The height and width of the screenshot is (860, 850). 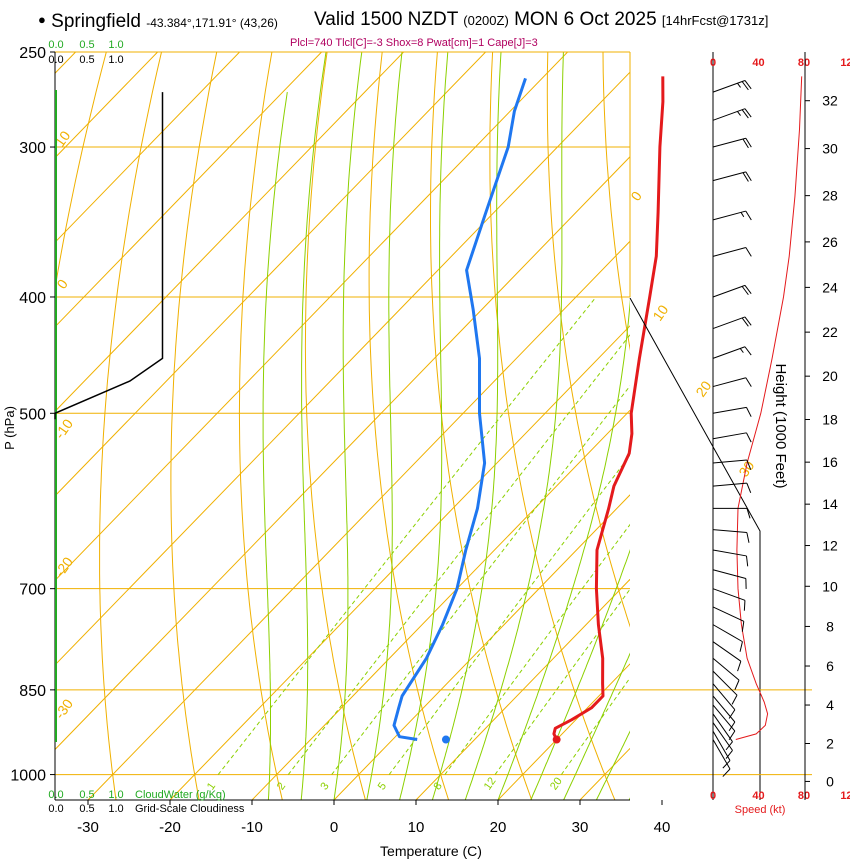 What do you see at coordinates (830, 666) in the screenshot?
I see `height-tick-label: 6` at bounding box center [830, 666].